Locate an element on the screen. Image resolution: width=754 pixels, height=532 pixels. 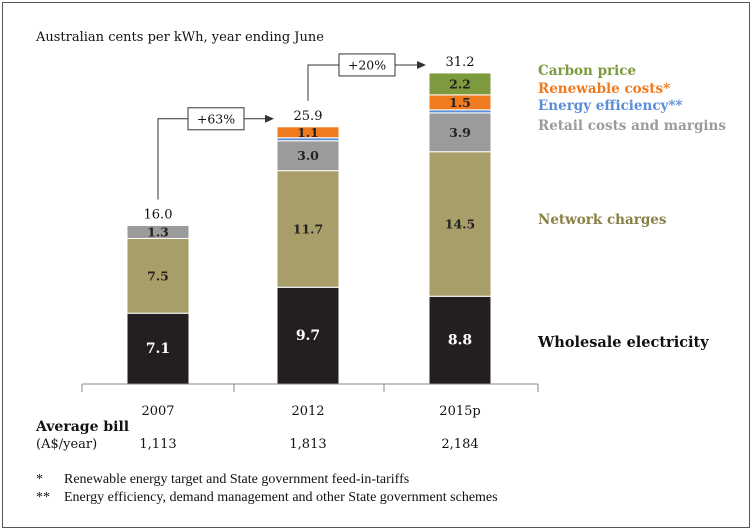
change-label: +63% is located at coordinates (216, 118).